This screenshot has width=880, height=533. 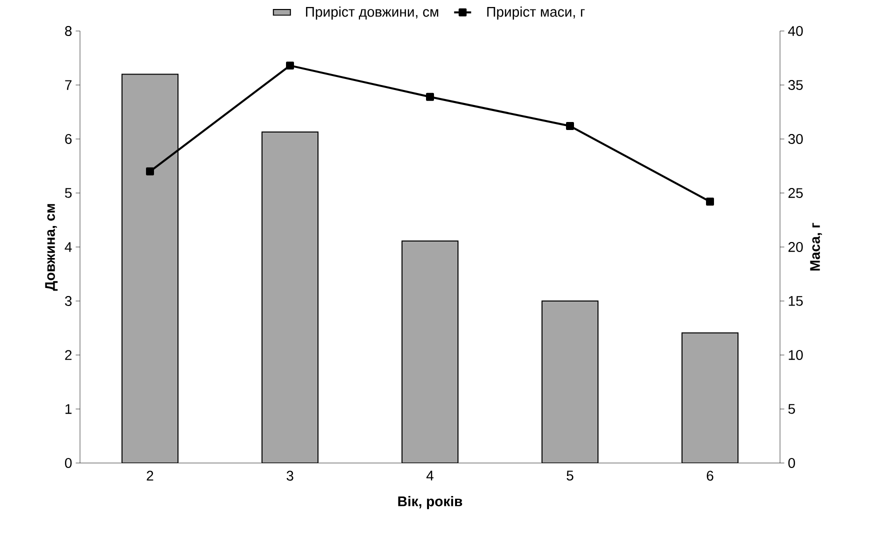 I want to click on x-axis-title: Вік, років, so click(x=430, y=503).